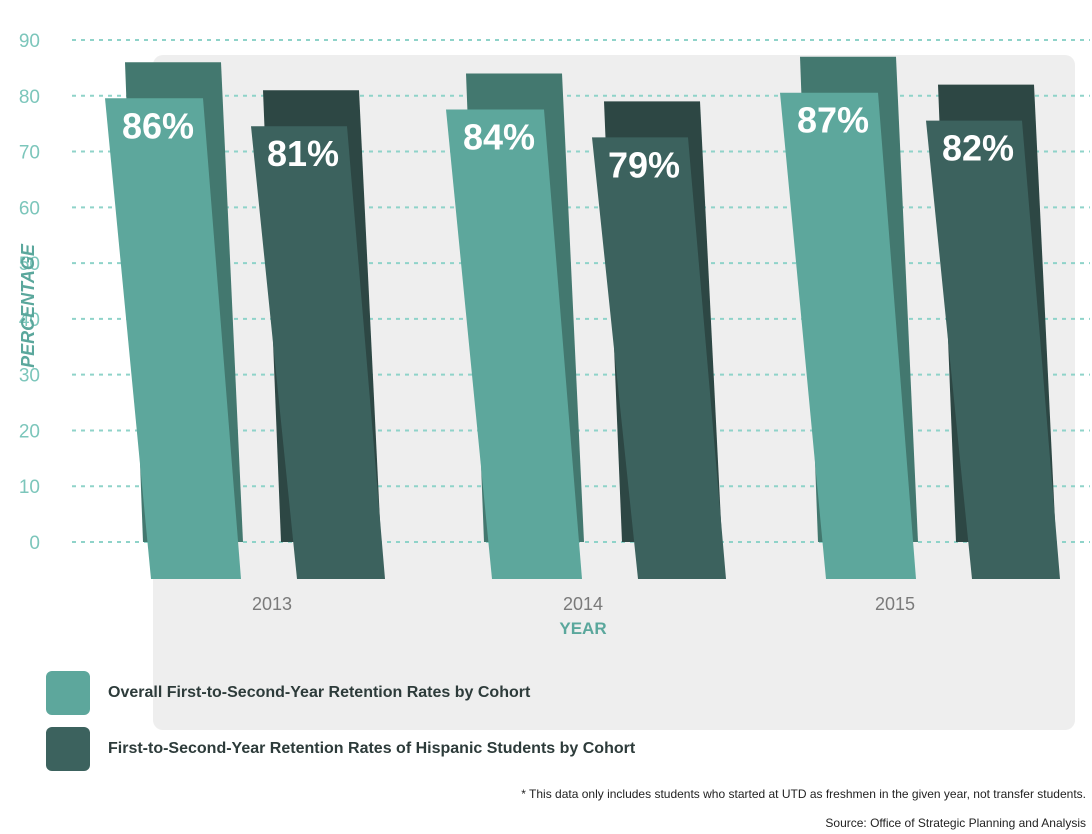 This screenshot has height=834, width=1092. Describe the element at coordinates (68, 693) in the screenshot. I see `legend-swatch-overall` at that location.